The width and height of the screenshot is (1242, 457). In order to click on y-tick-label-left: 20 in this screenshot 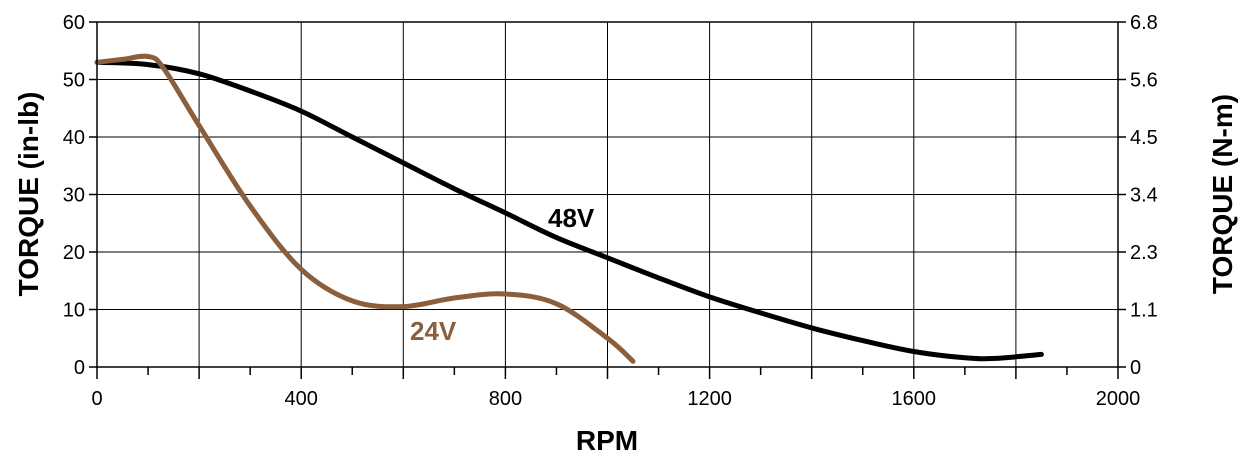, I will do `click(74, 253)`.